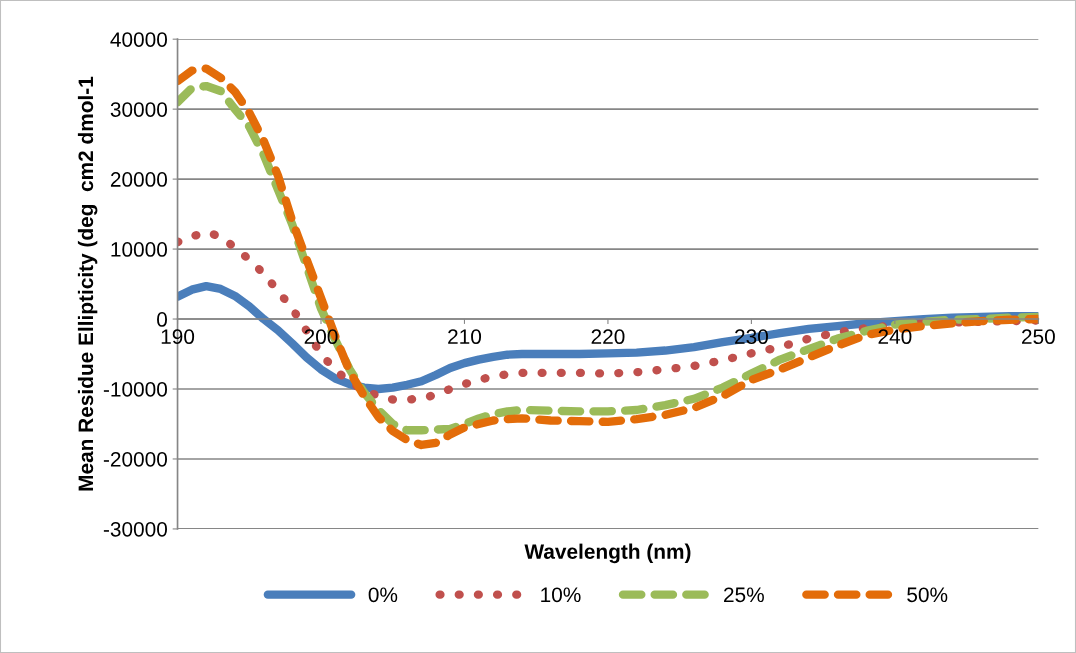  I want to click on x-tick-label: 210, so click(465, 337).